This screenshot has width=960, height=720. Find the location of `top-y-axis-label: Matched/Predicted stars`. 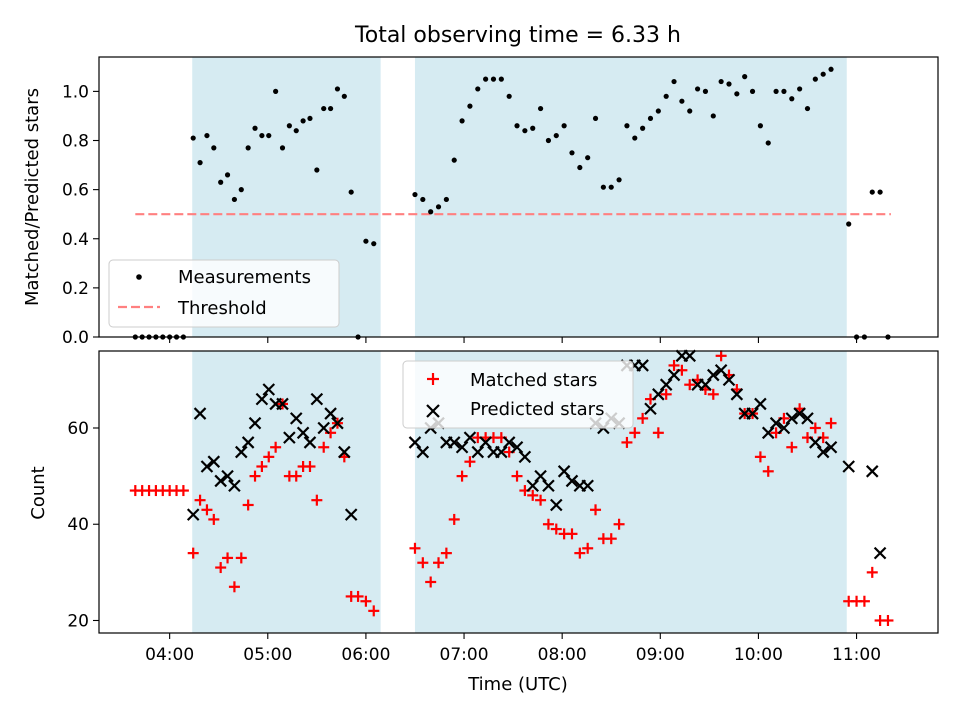

top-y-axis-label: Matched/Predicted stars is located at coordinates (32, 197).